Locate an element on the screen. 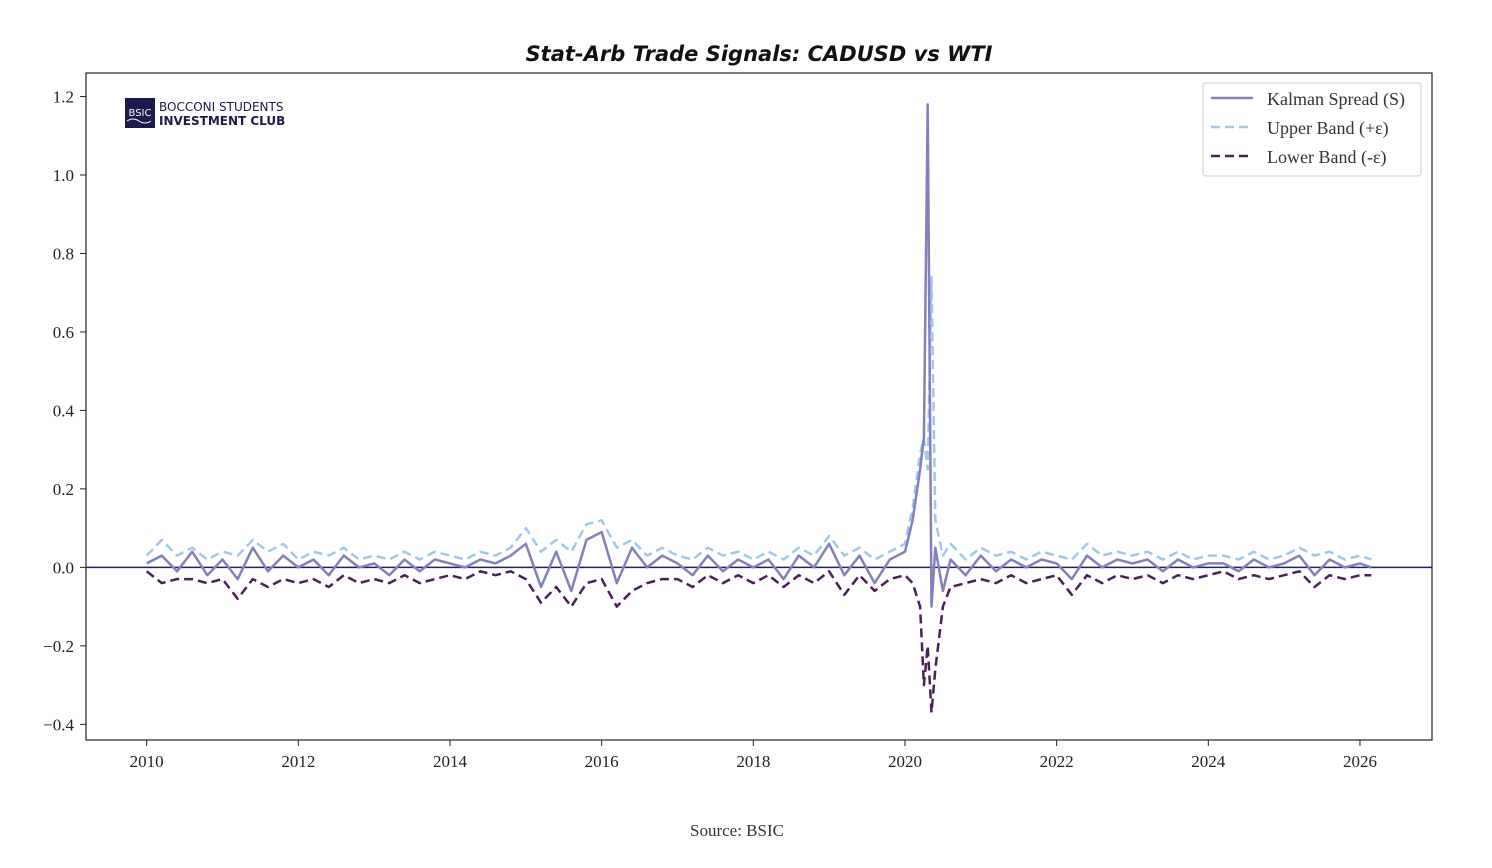 This screenshot has height=868, width=1492. y-axis: 1.2 1.0 0.8 0.6 0.4 0.2 0.0 −0.2 −0.4 is located at coordinates (64, 411).